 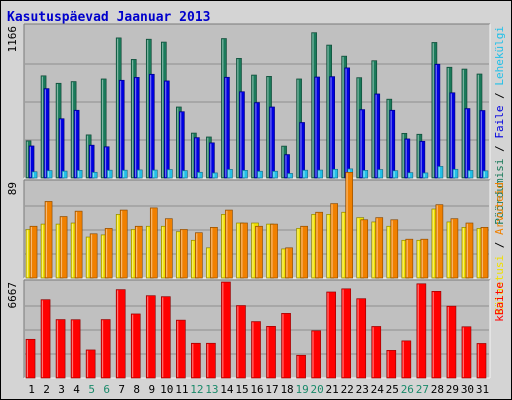 I want to click on bar-highlight-top-Lehekülgi-day-21, so click(x=334, y=174).